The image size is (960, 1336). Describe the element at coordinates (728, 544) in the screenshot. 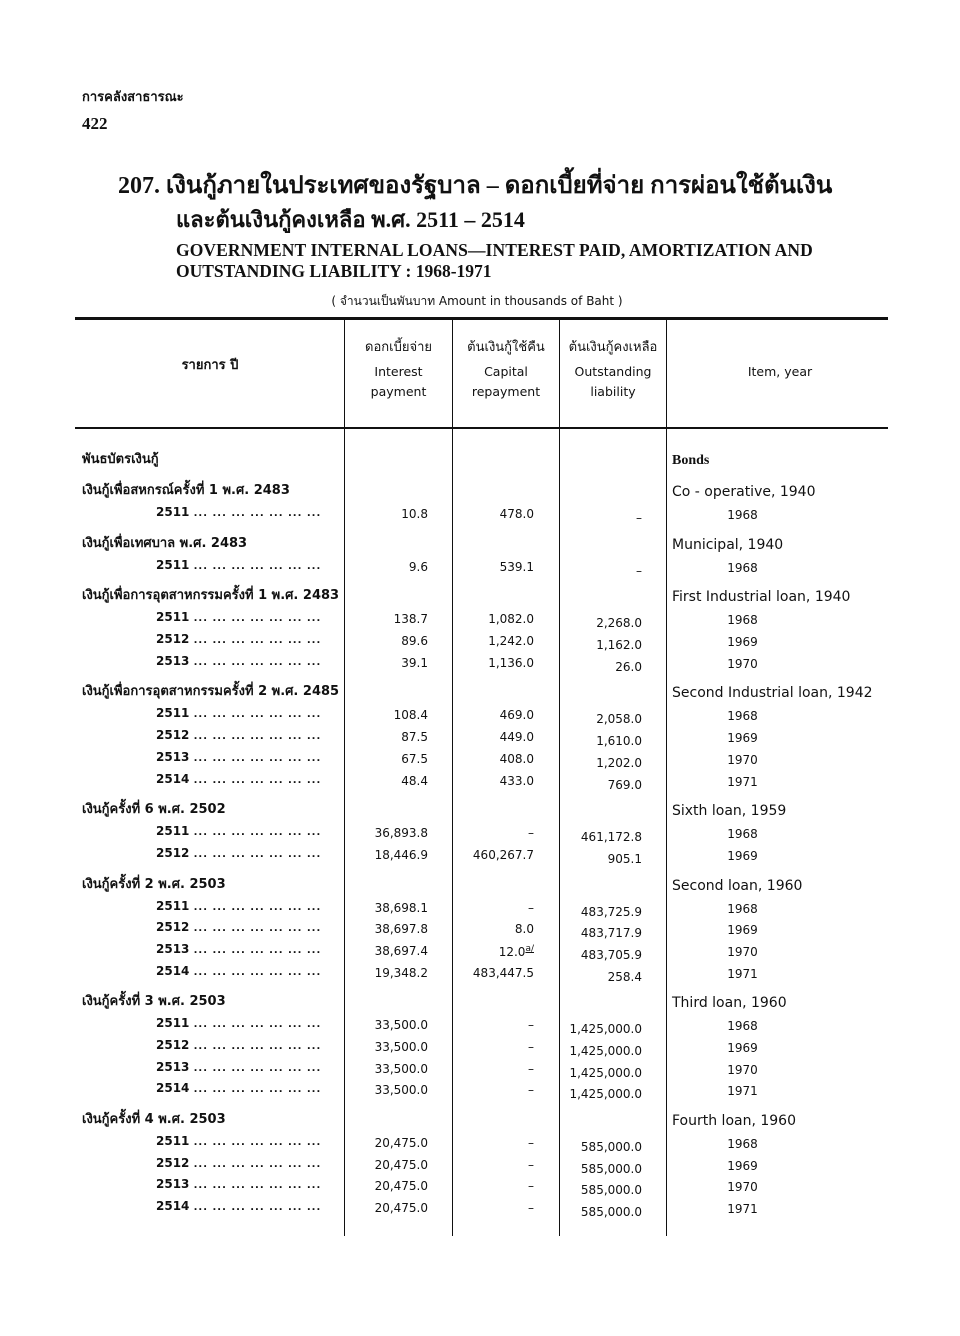

I see `group-en: Municipal, 1940` at that location.